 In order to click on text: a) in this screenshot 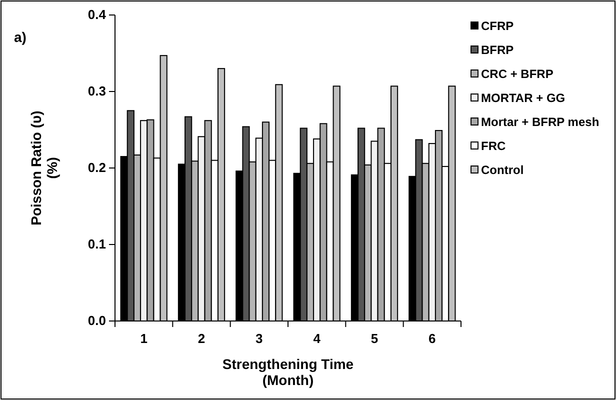, I will do `click(20, 37)`.